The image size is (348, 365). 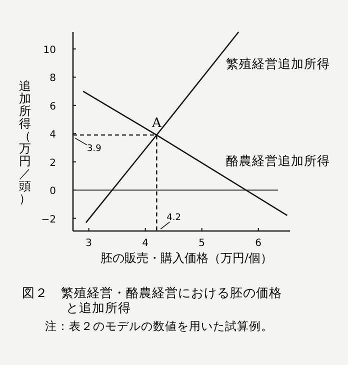 I want to click on y-tick-label: −2, so click(x=48, y=220).